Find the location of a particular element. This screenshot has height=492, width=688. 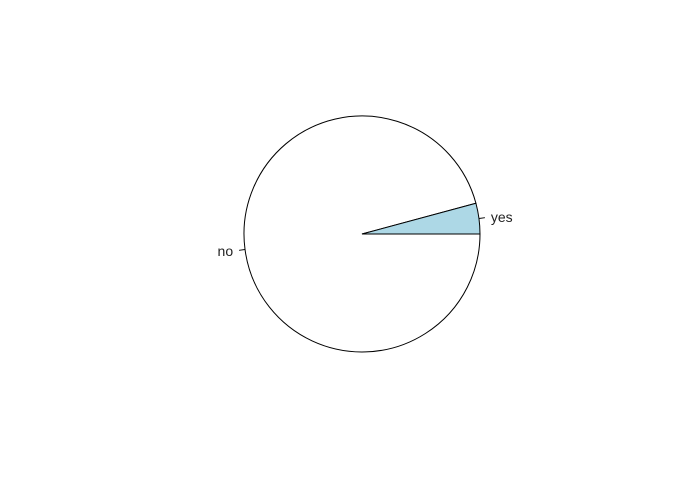

slice-labels: no yes is located at coordinates (365, 234).